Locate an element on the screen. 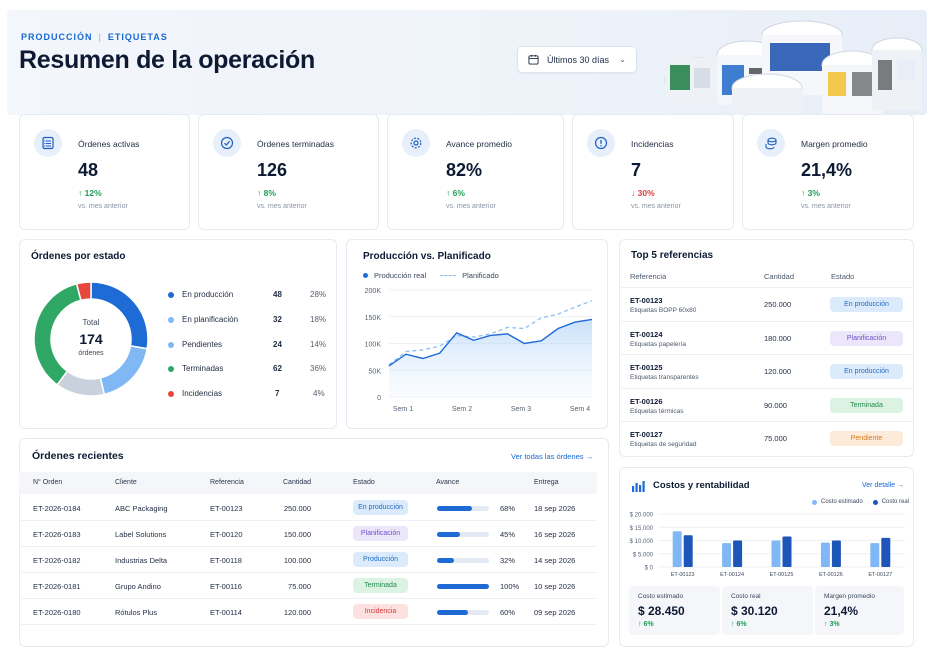 The height and width of the screenshot is (656, 934). date-range-select: Últimos 30 días ⌄ is located at coordinates (577, 59).